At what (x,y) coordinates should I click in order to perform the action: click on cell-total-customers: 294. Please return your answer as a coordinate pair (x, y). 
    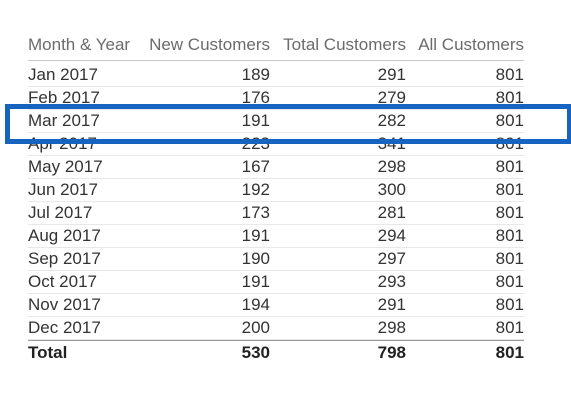
    Looking at the image, I should click on (391, 235).